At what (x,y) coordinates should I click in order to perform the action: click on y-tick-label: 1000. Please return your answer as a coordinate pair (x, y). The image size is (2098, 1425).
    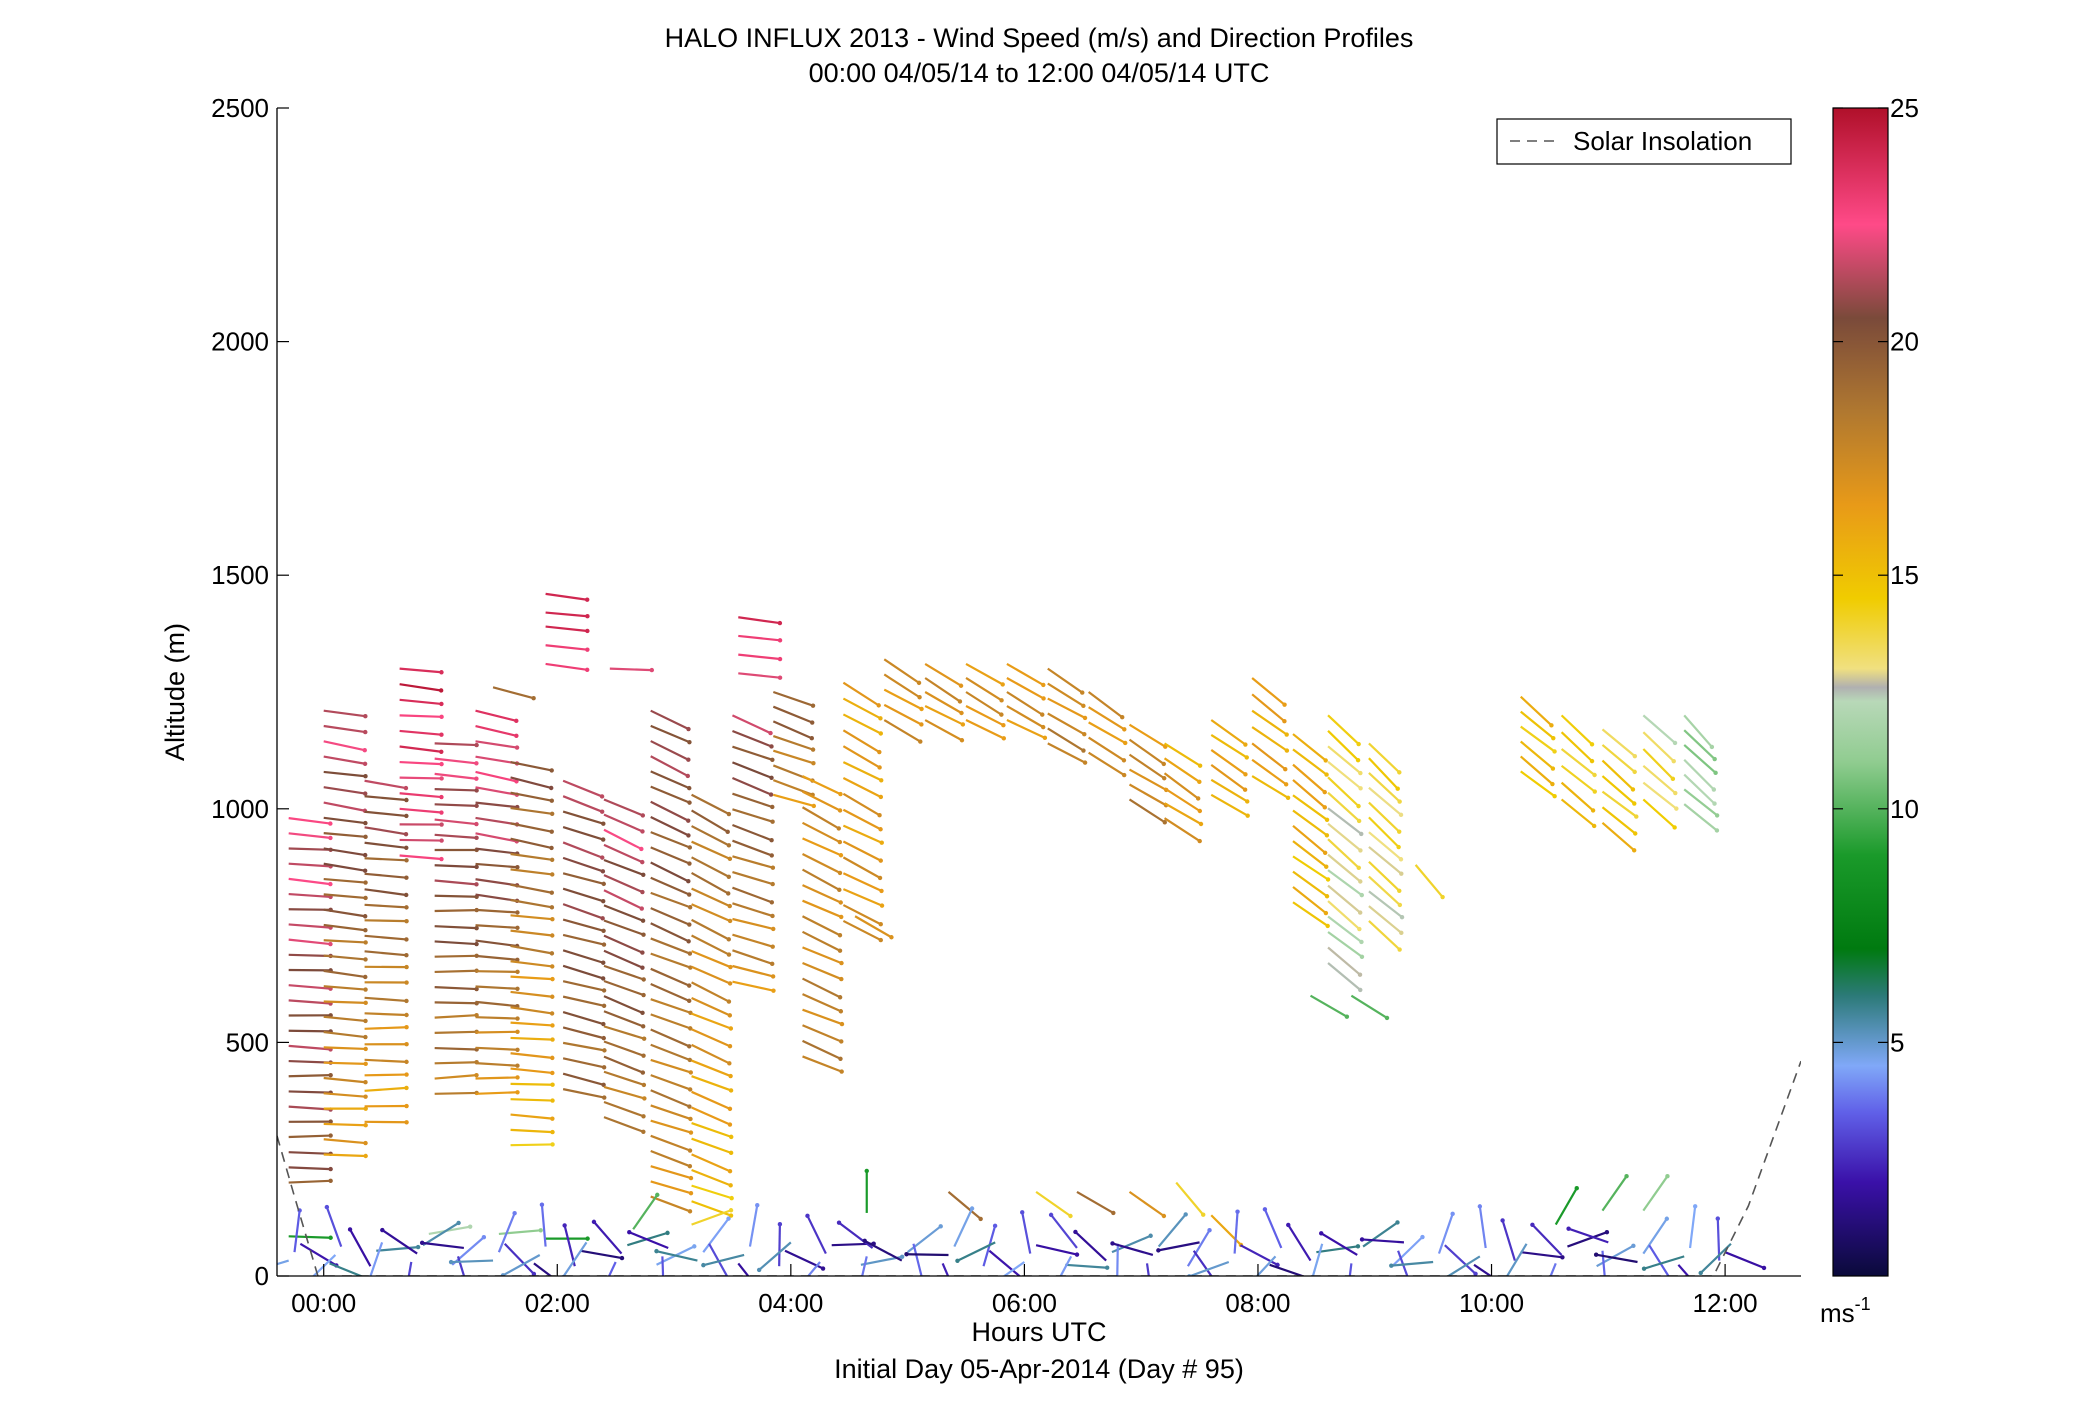
    Looking at the image, I should click on (240, 809).